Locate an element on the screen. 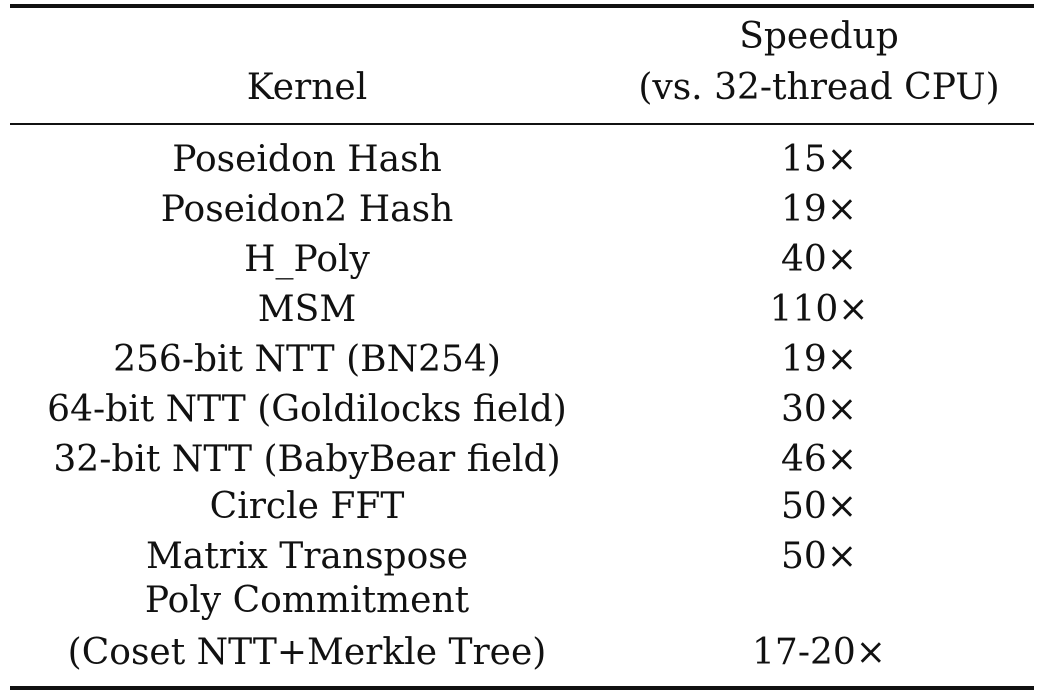  row-speedup: 40× is located at coordinates (819, 259).